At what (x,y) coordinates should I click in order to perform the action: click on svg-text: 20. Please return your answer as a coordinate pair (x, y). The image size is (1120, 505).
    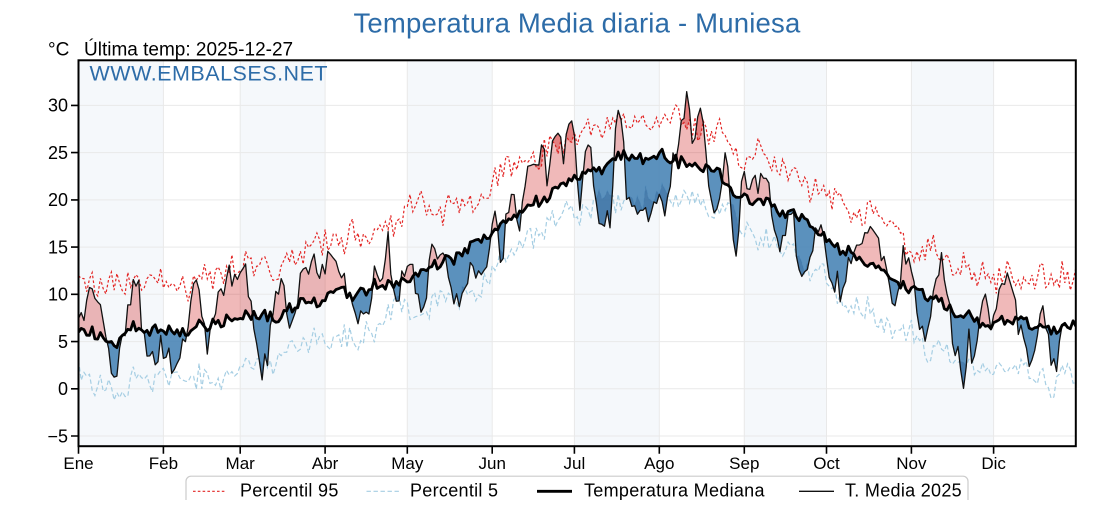
    Looking at the image, I should click on (58, 200).